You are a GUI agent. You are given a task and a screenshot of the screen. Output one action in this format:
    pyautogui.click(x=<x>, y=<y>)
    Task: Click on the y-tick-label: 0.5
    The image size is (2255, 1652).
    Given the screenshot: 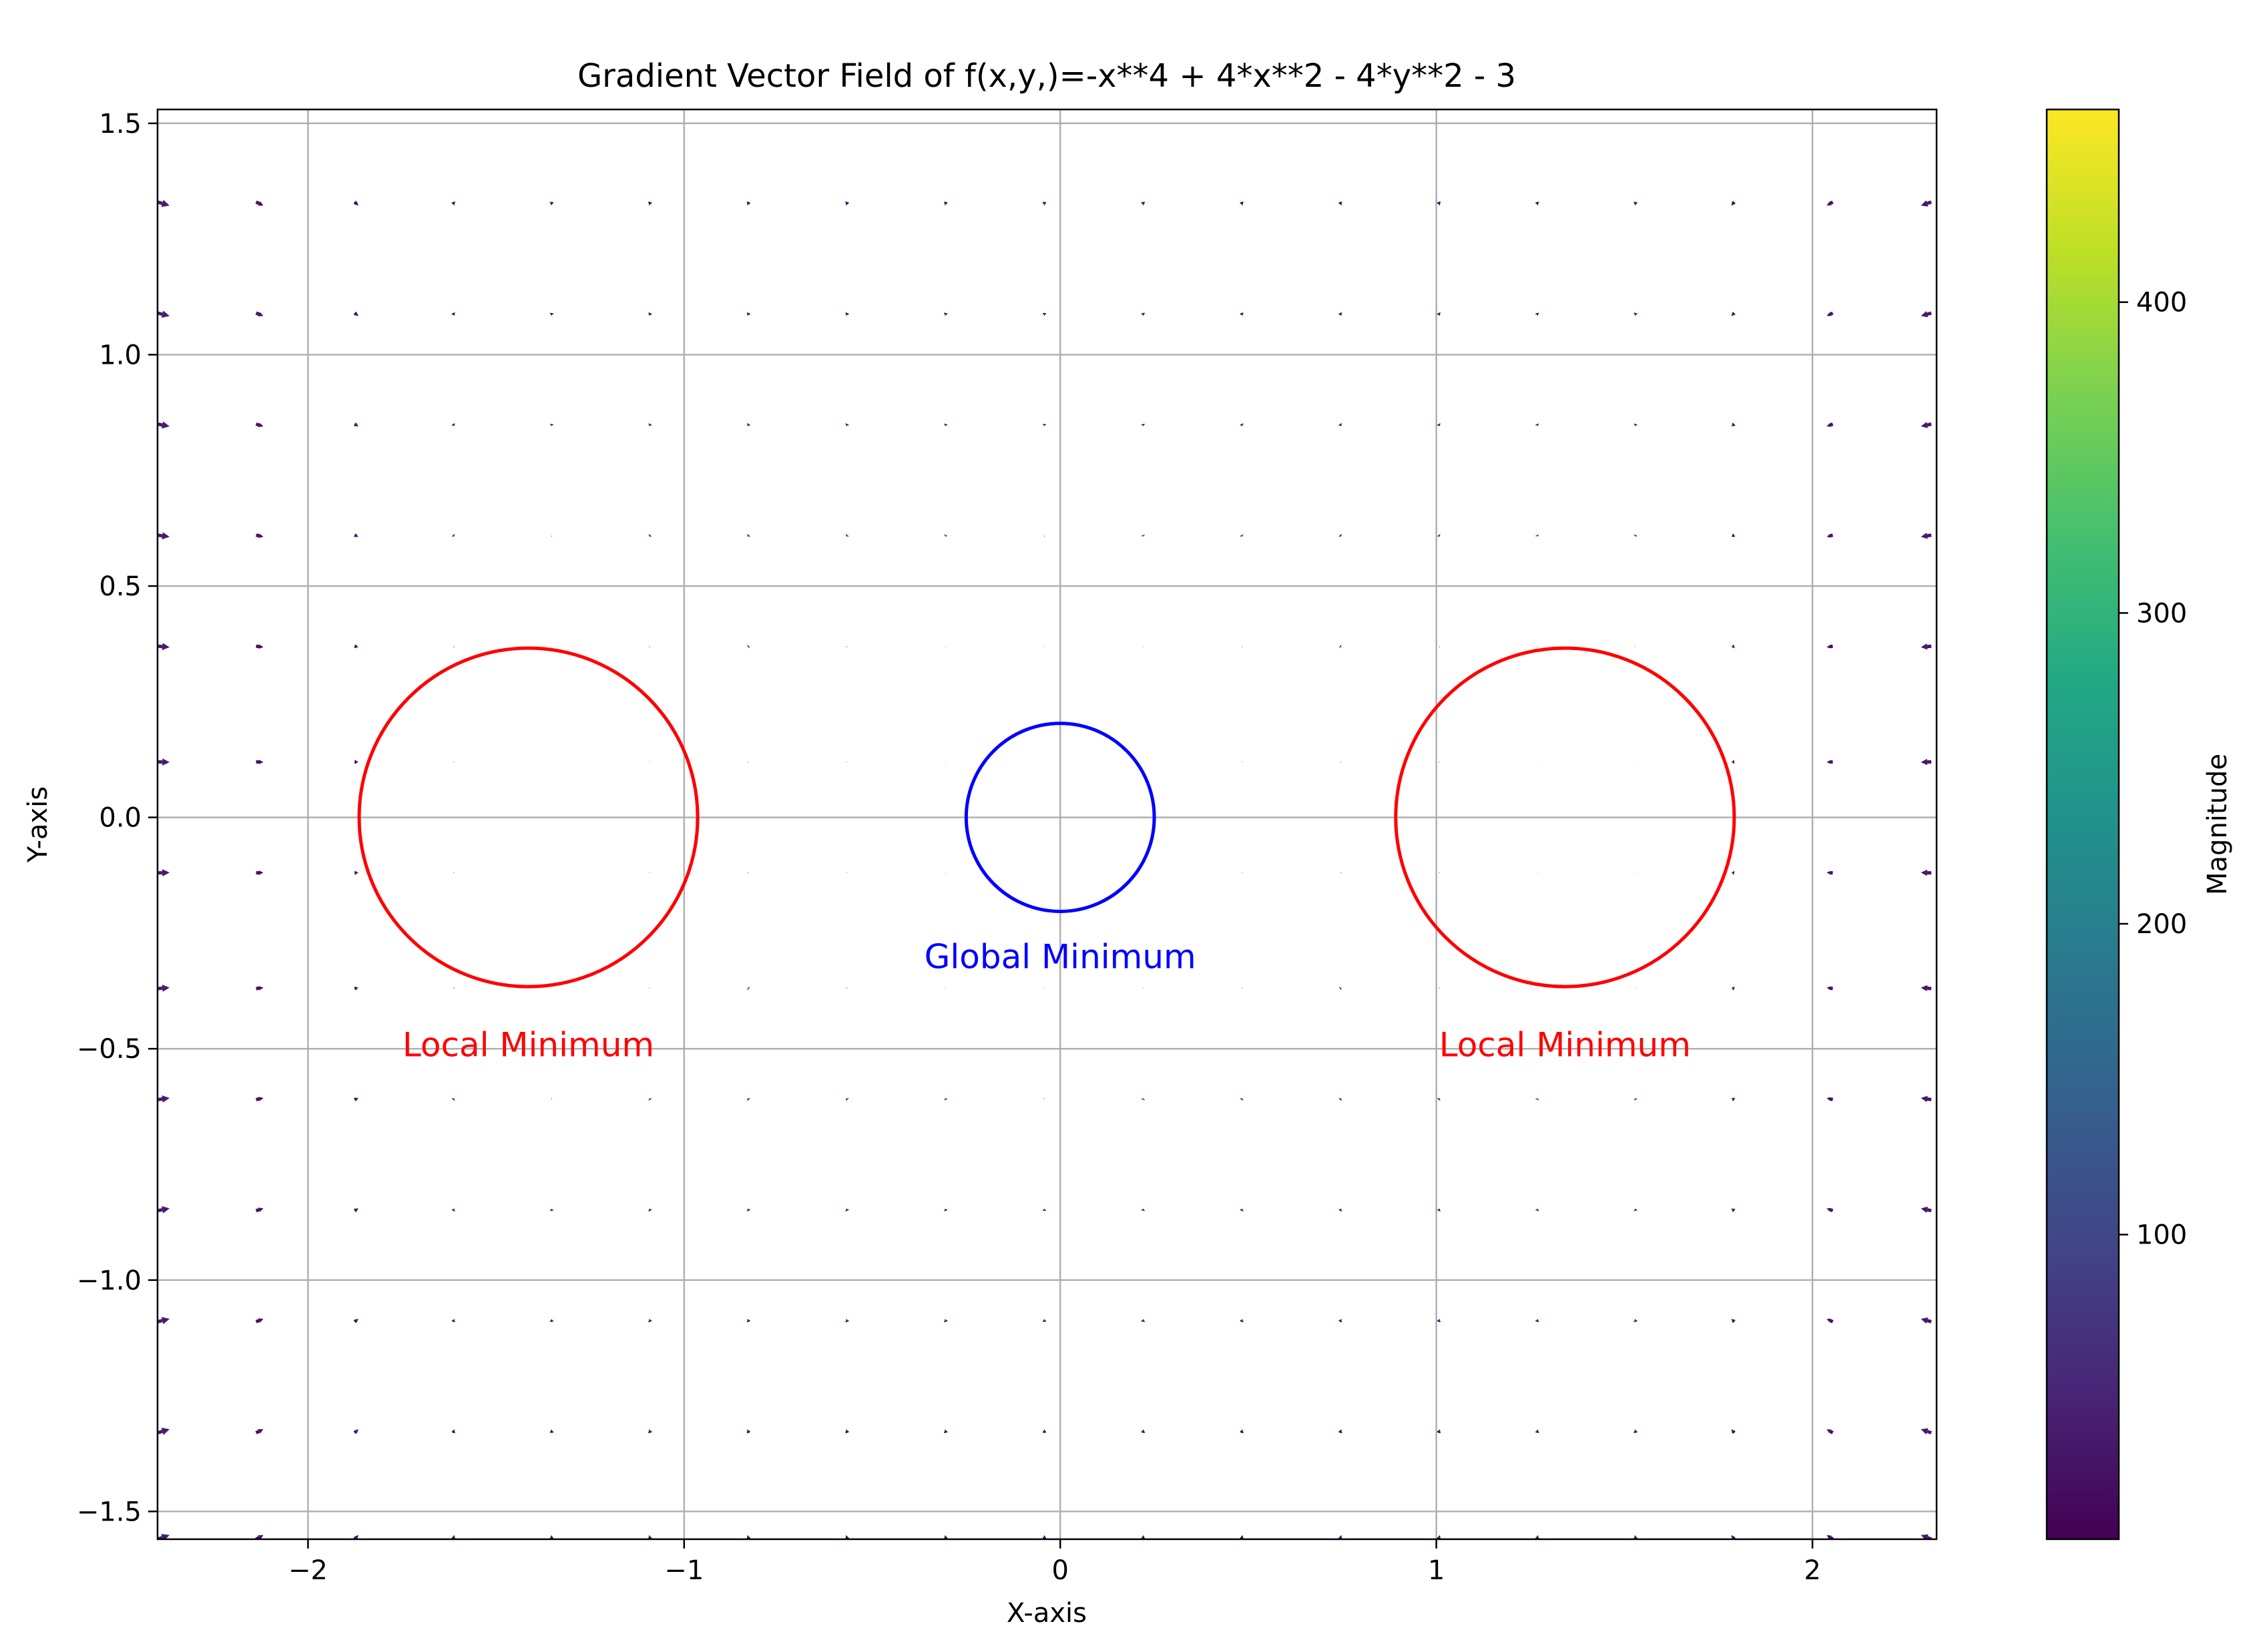 What is the action you would take?
    pyautogui.click(x=120, y=586)
    